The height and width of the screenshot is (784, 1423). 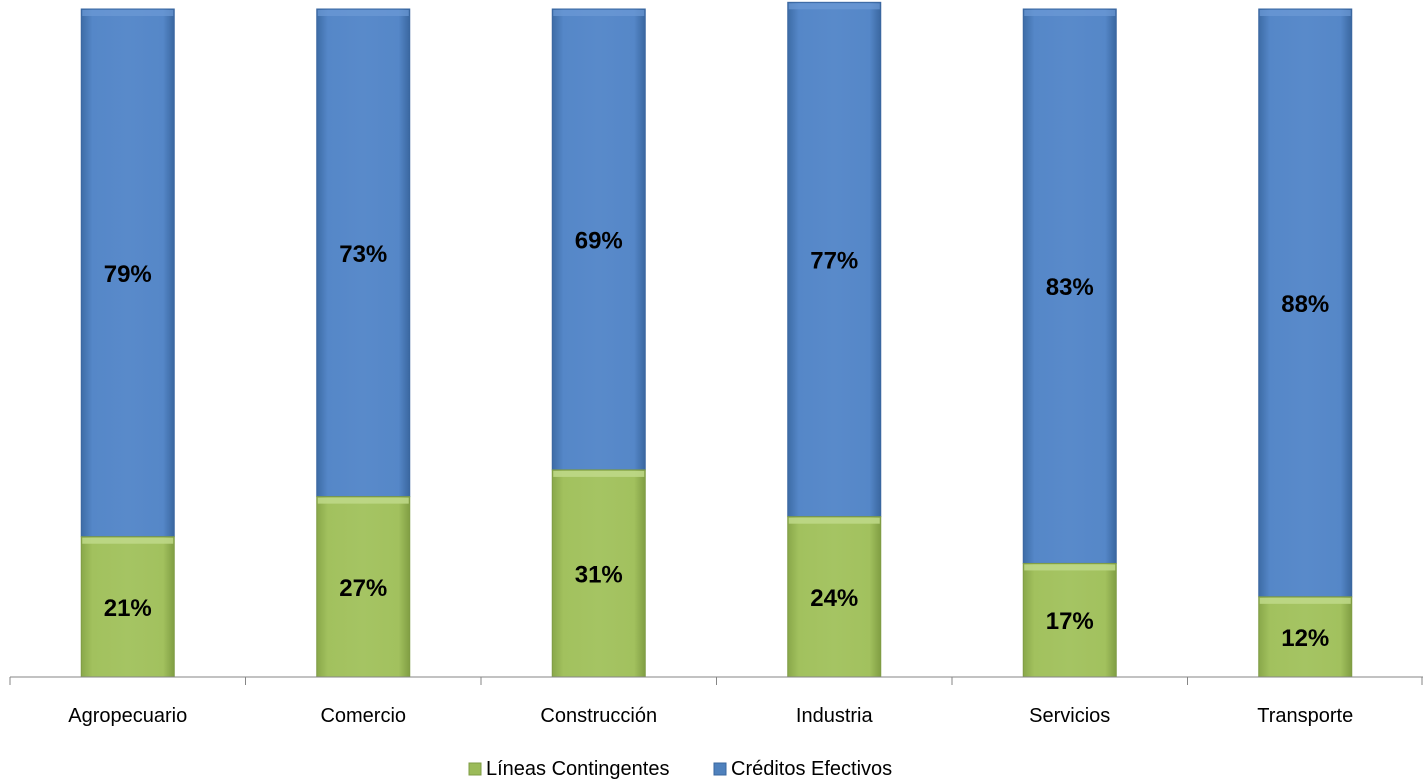 I want to click on bar-lineas-contingentes-transporte, so click(x=1305, y=637).